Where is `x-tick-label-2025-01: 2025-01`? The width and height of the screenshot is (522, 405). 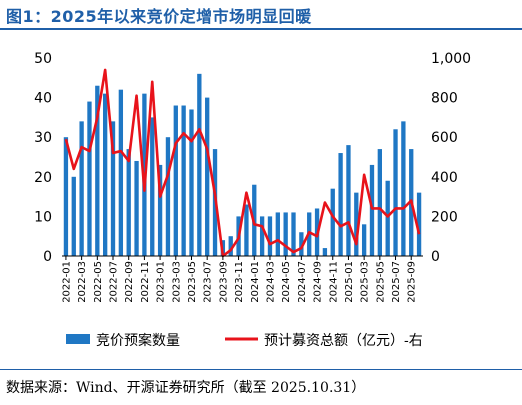 x-tick-label-2025-01: 2025-01 is located at coordinates (349, 282).